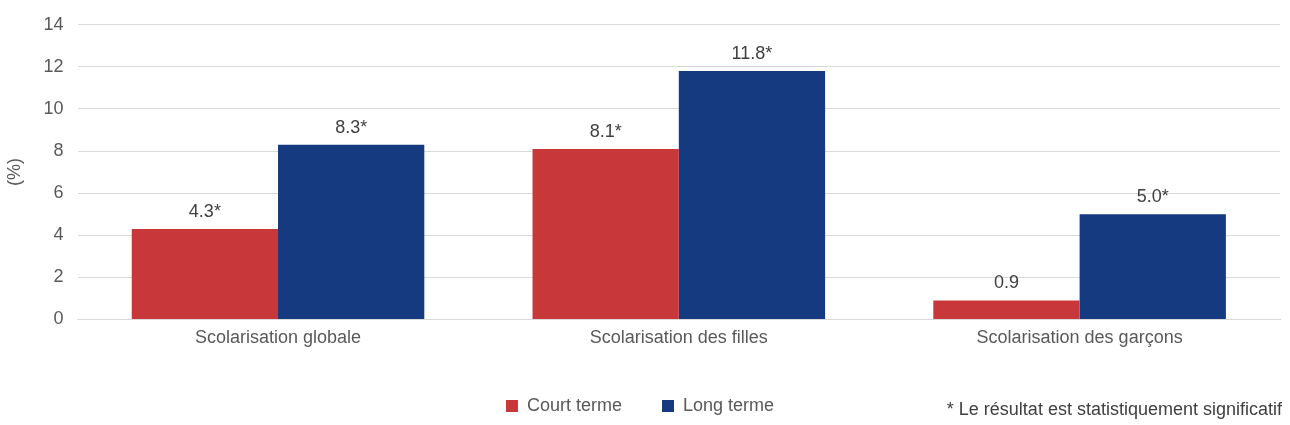 This screenshot has height=425, width=1290. I want to click on y-tick-label: 0, so click(58, 318).